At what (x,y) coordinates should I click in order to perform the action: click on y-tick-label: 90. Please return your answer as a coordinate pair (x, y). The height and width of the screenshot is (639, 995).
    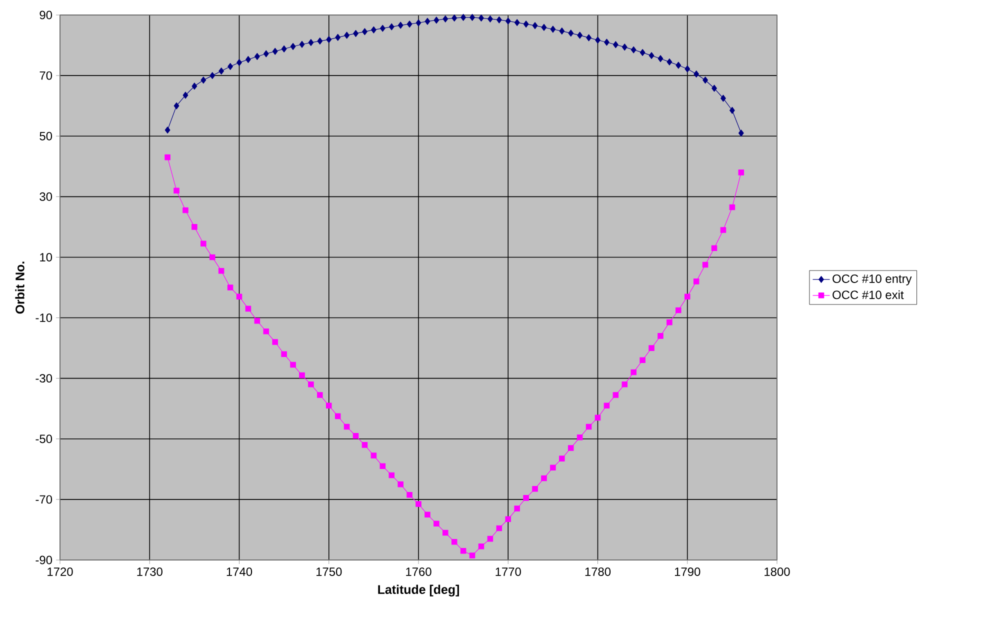
    Looking at the image, I should click on (46, 15).